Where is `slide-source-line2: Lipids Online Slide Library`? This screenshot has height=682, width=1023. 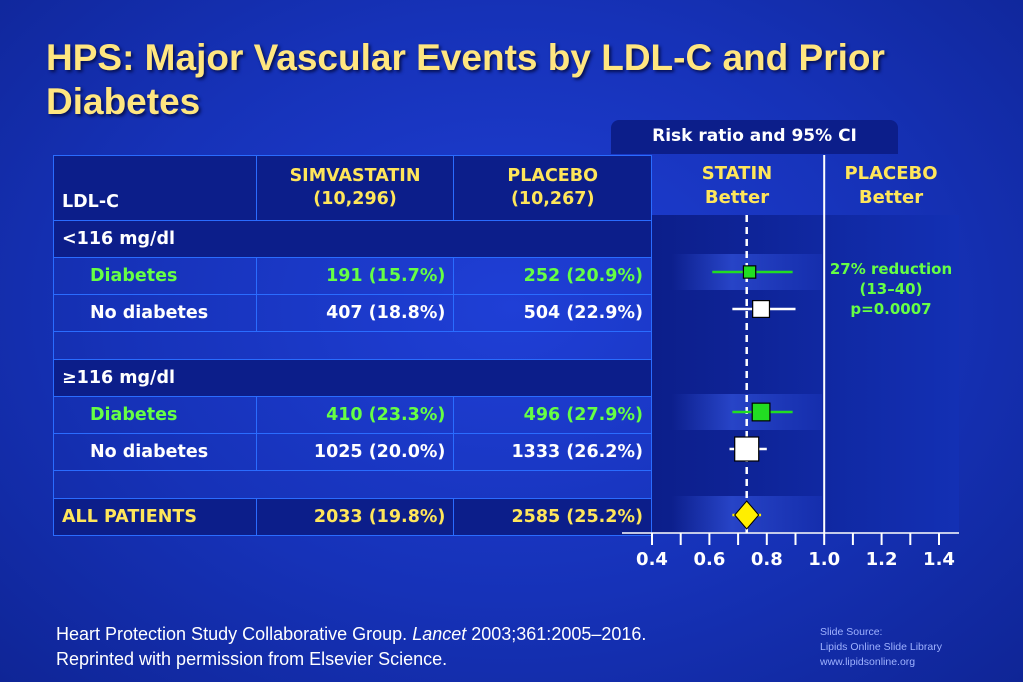
slide-source-line2: Lipids Online Slide Library is located at coordinates (881, 647).